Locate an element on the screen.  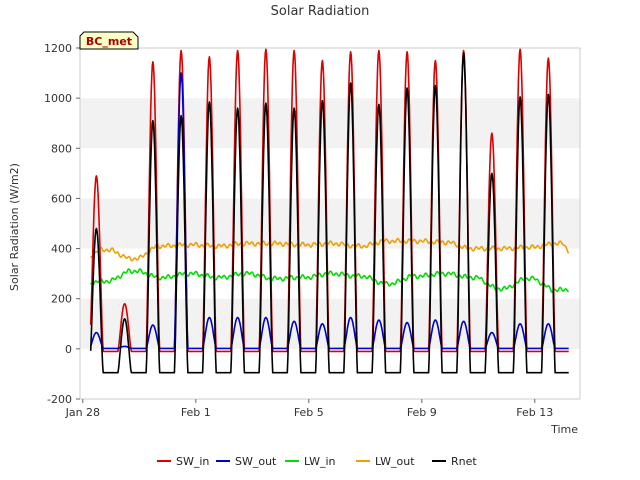
x-tick-label: Jan 28 is located at coordinates (82, 412).